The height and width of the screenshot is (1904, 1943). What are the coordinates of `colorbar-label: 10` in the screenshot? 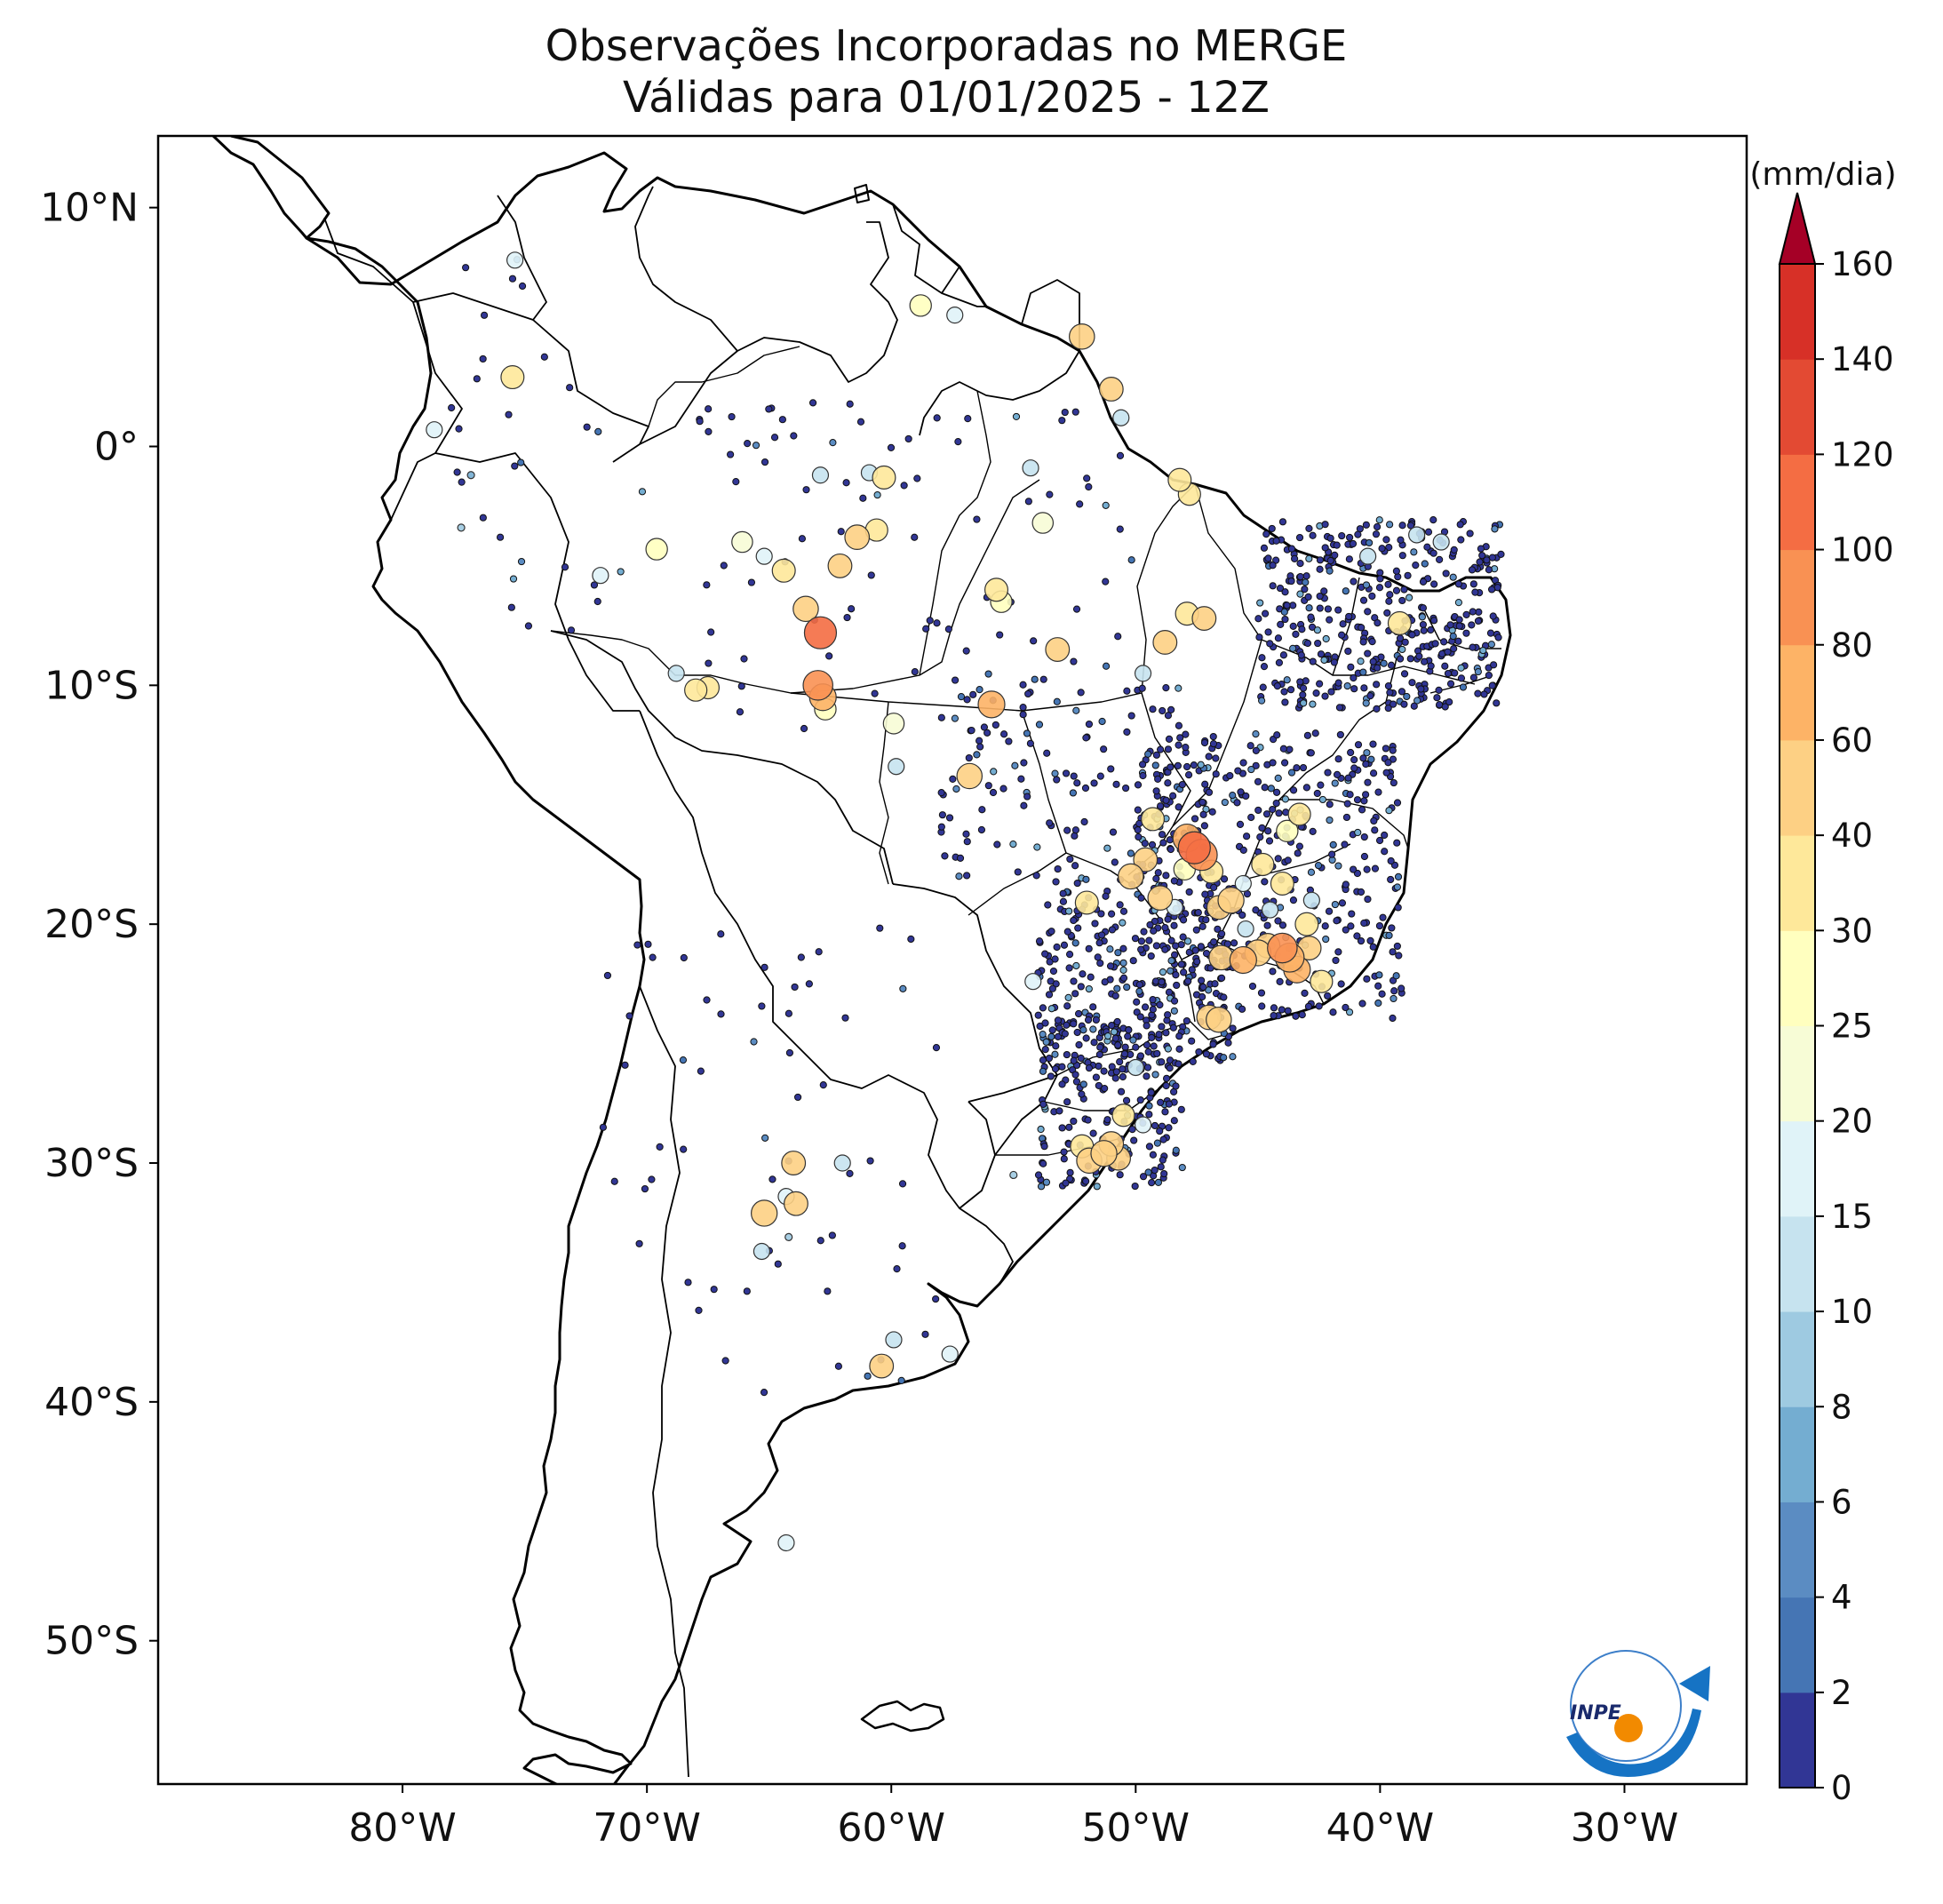 It's located at (1852, 1312).